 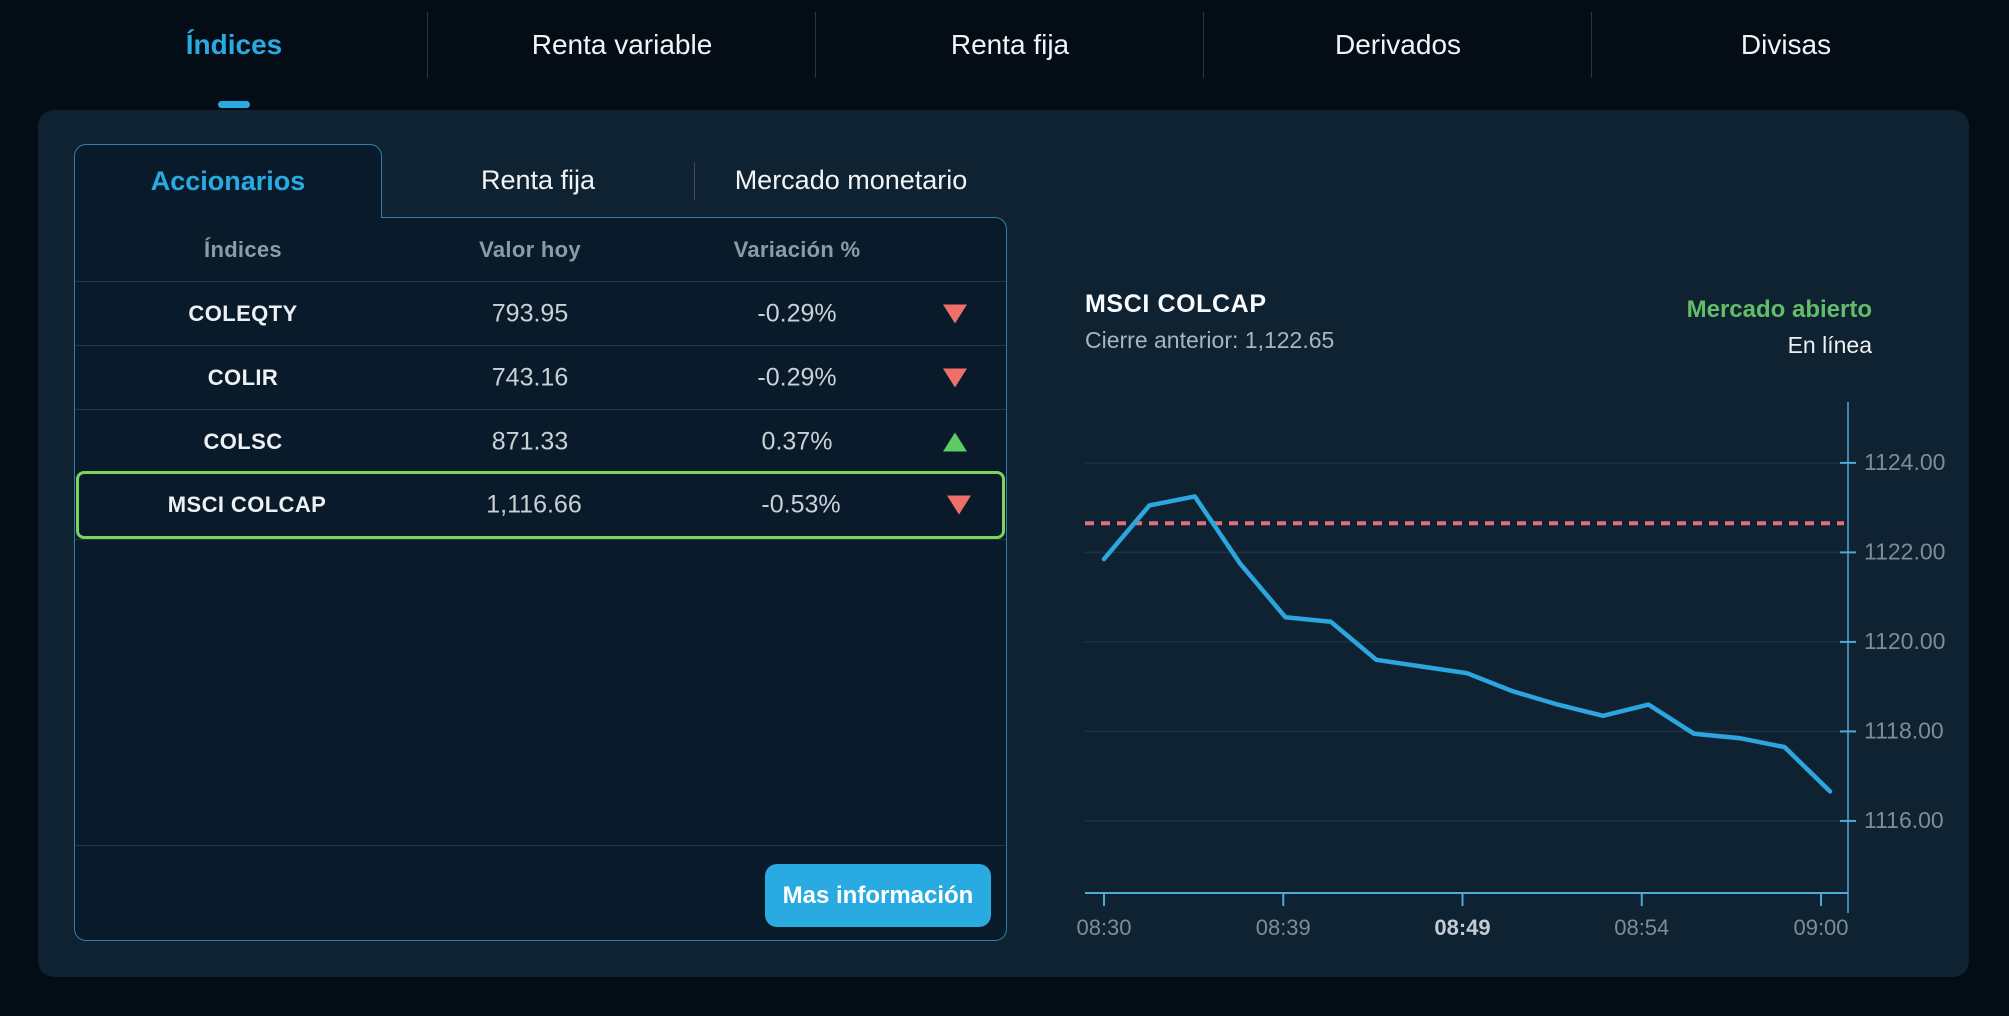 I want to click on table-row-msci-colcap: MSCI COLCAP 1,116.66 -0.53%, so click(x=540, y=505).